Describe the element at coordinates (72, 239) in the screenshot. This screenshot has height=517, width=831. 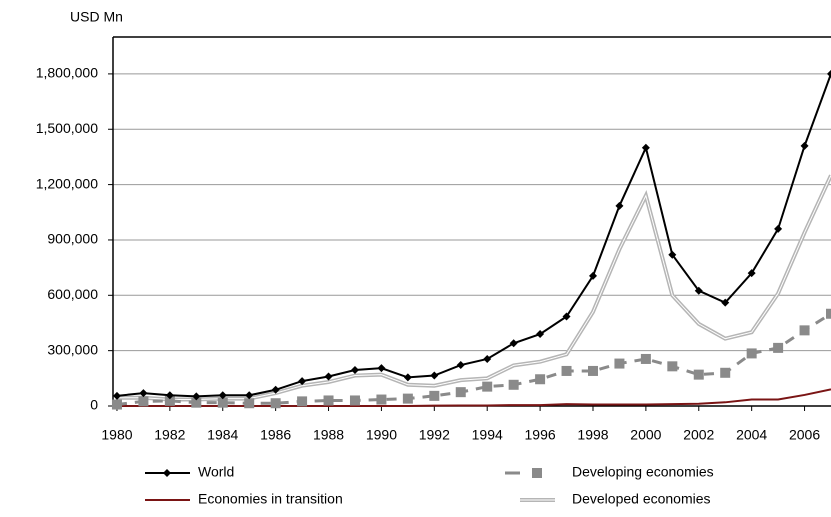
I see `y-tick-label: 900,000` at that location.